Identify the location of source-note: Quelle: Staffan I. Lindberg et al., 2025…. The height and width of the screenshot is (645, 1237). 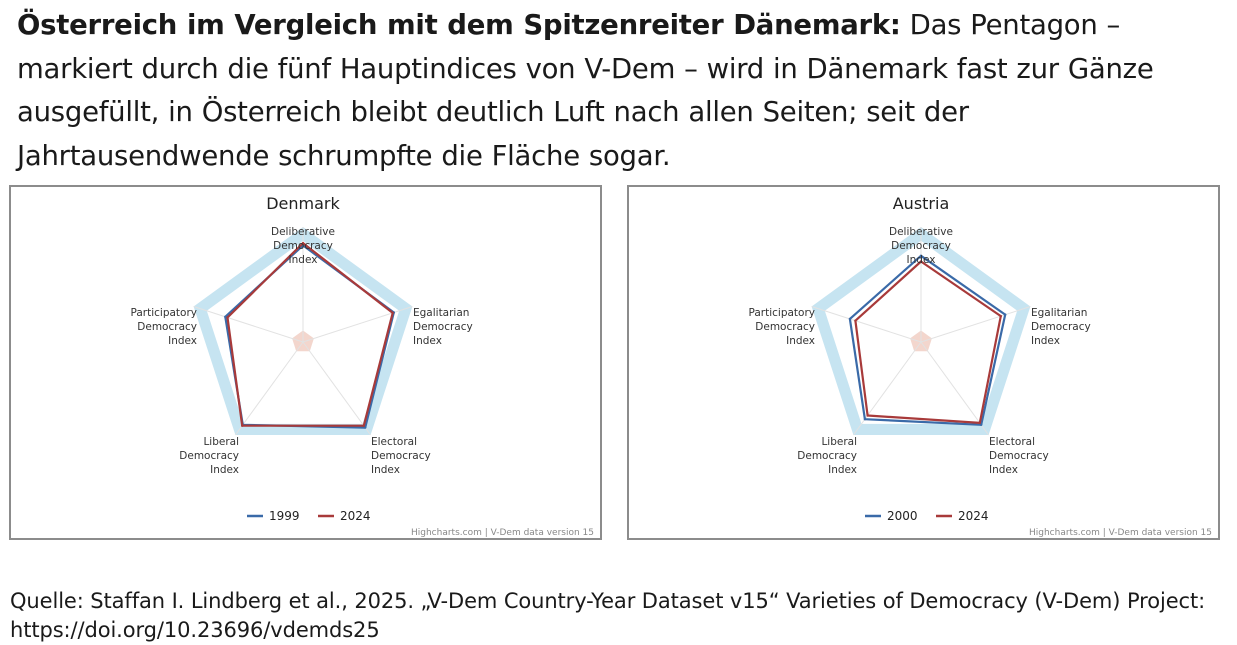
(608, 615).